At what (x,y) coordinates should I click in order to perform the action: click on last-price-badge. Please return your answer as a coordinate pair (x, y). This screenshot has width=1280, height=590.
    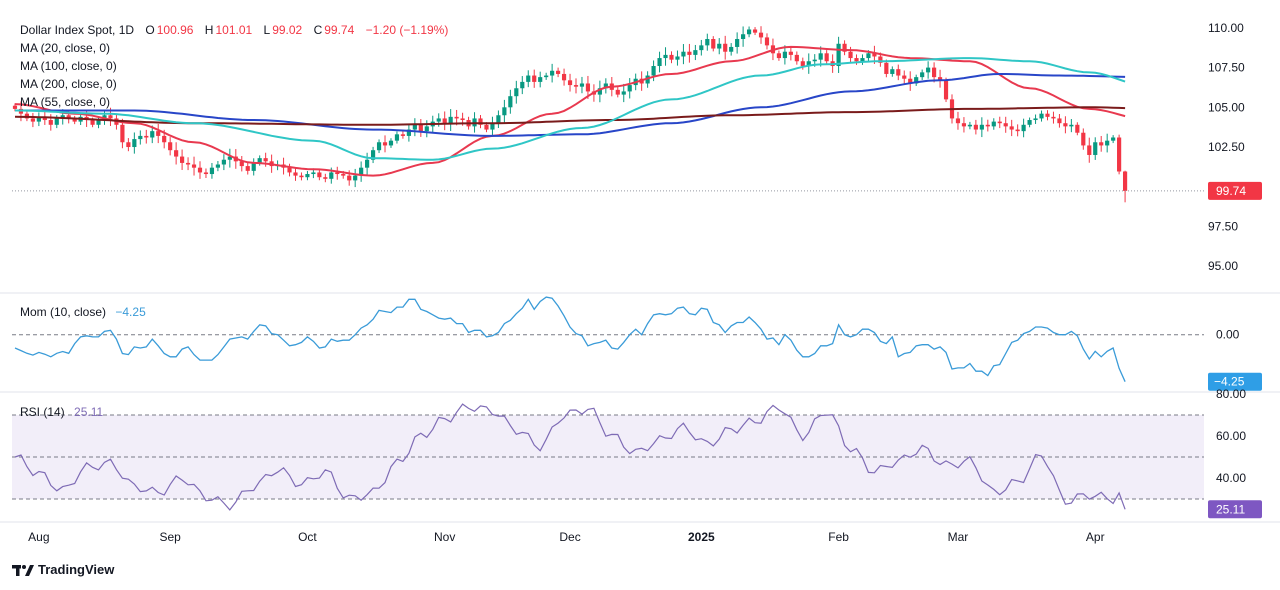
    Looking at the image, I should click on (1235, 190).